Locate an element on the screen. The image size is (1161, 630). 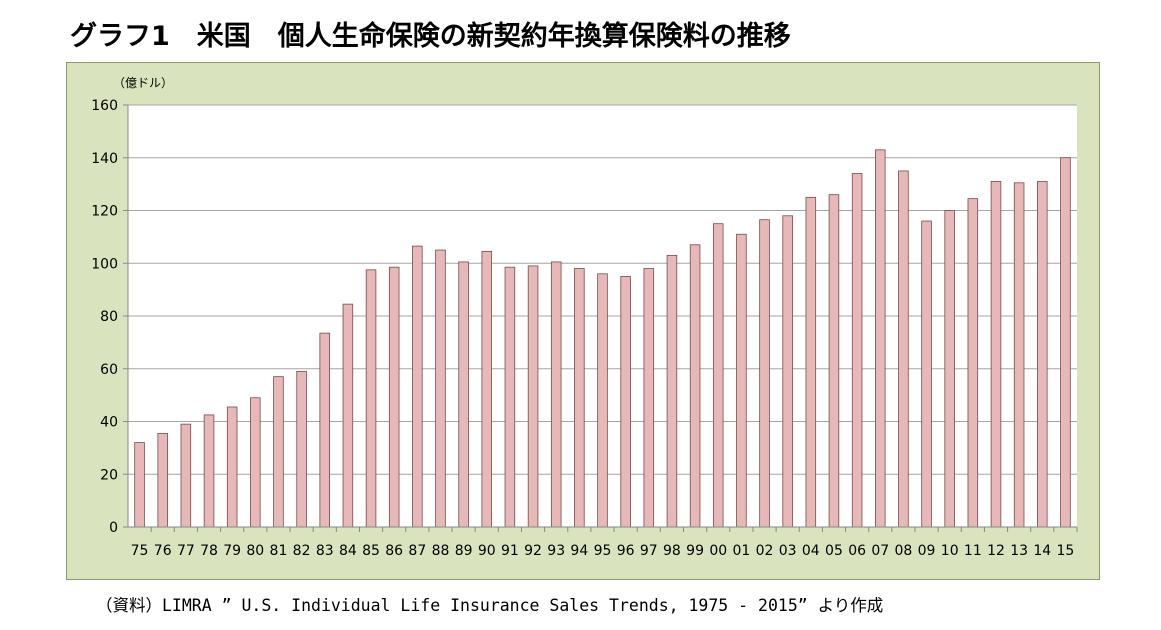
y-tick-label: 0 is located at coordinates (113, 528).